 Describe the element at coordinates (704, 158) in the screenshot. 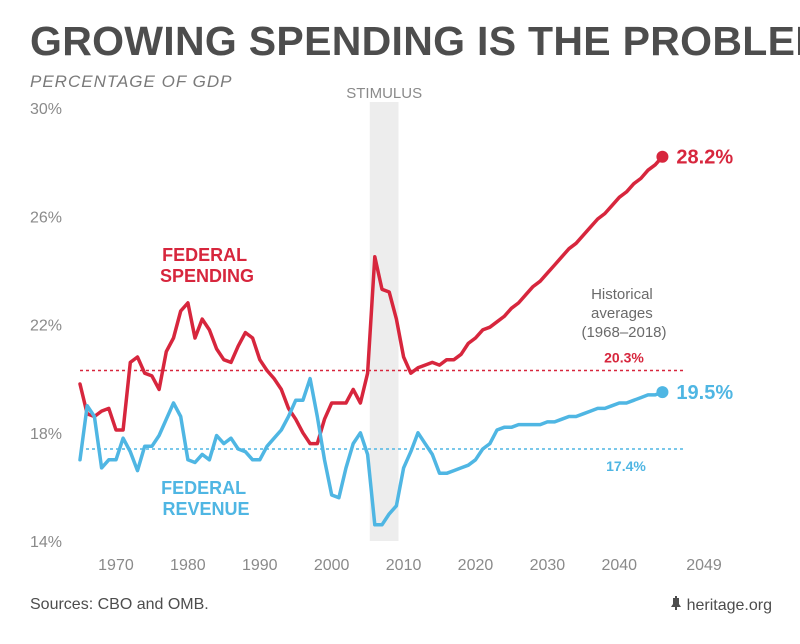

I see `spending-end-label: 28.2%` at that location.